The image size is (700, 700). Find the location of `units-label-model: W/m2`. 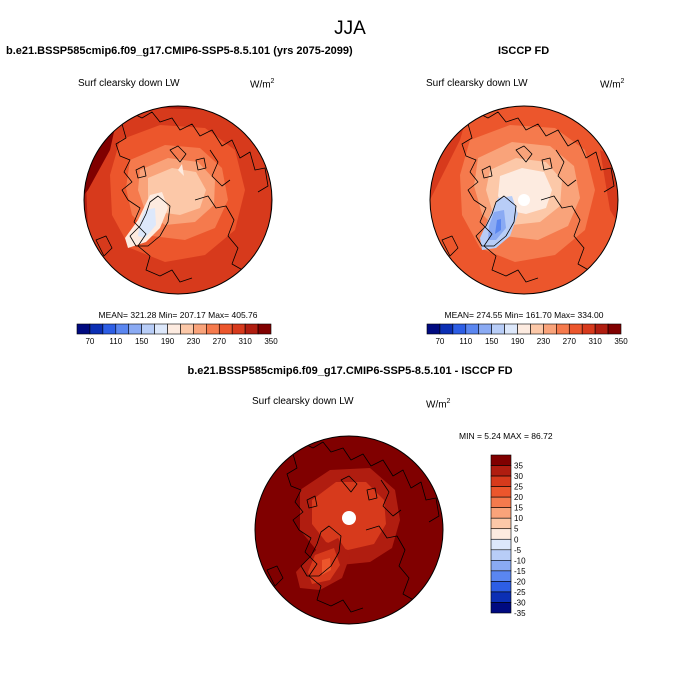

units-label-model: W/m2 is located at coordinates (262, 84).